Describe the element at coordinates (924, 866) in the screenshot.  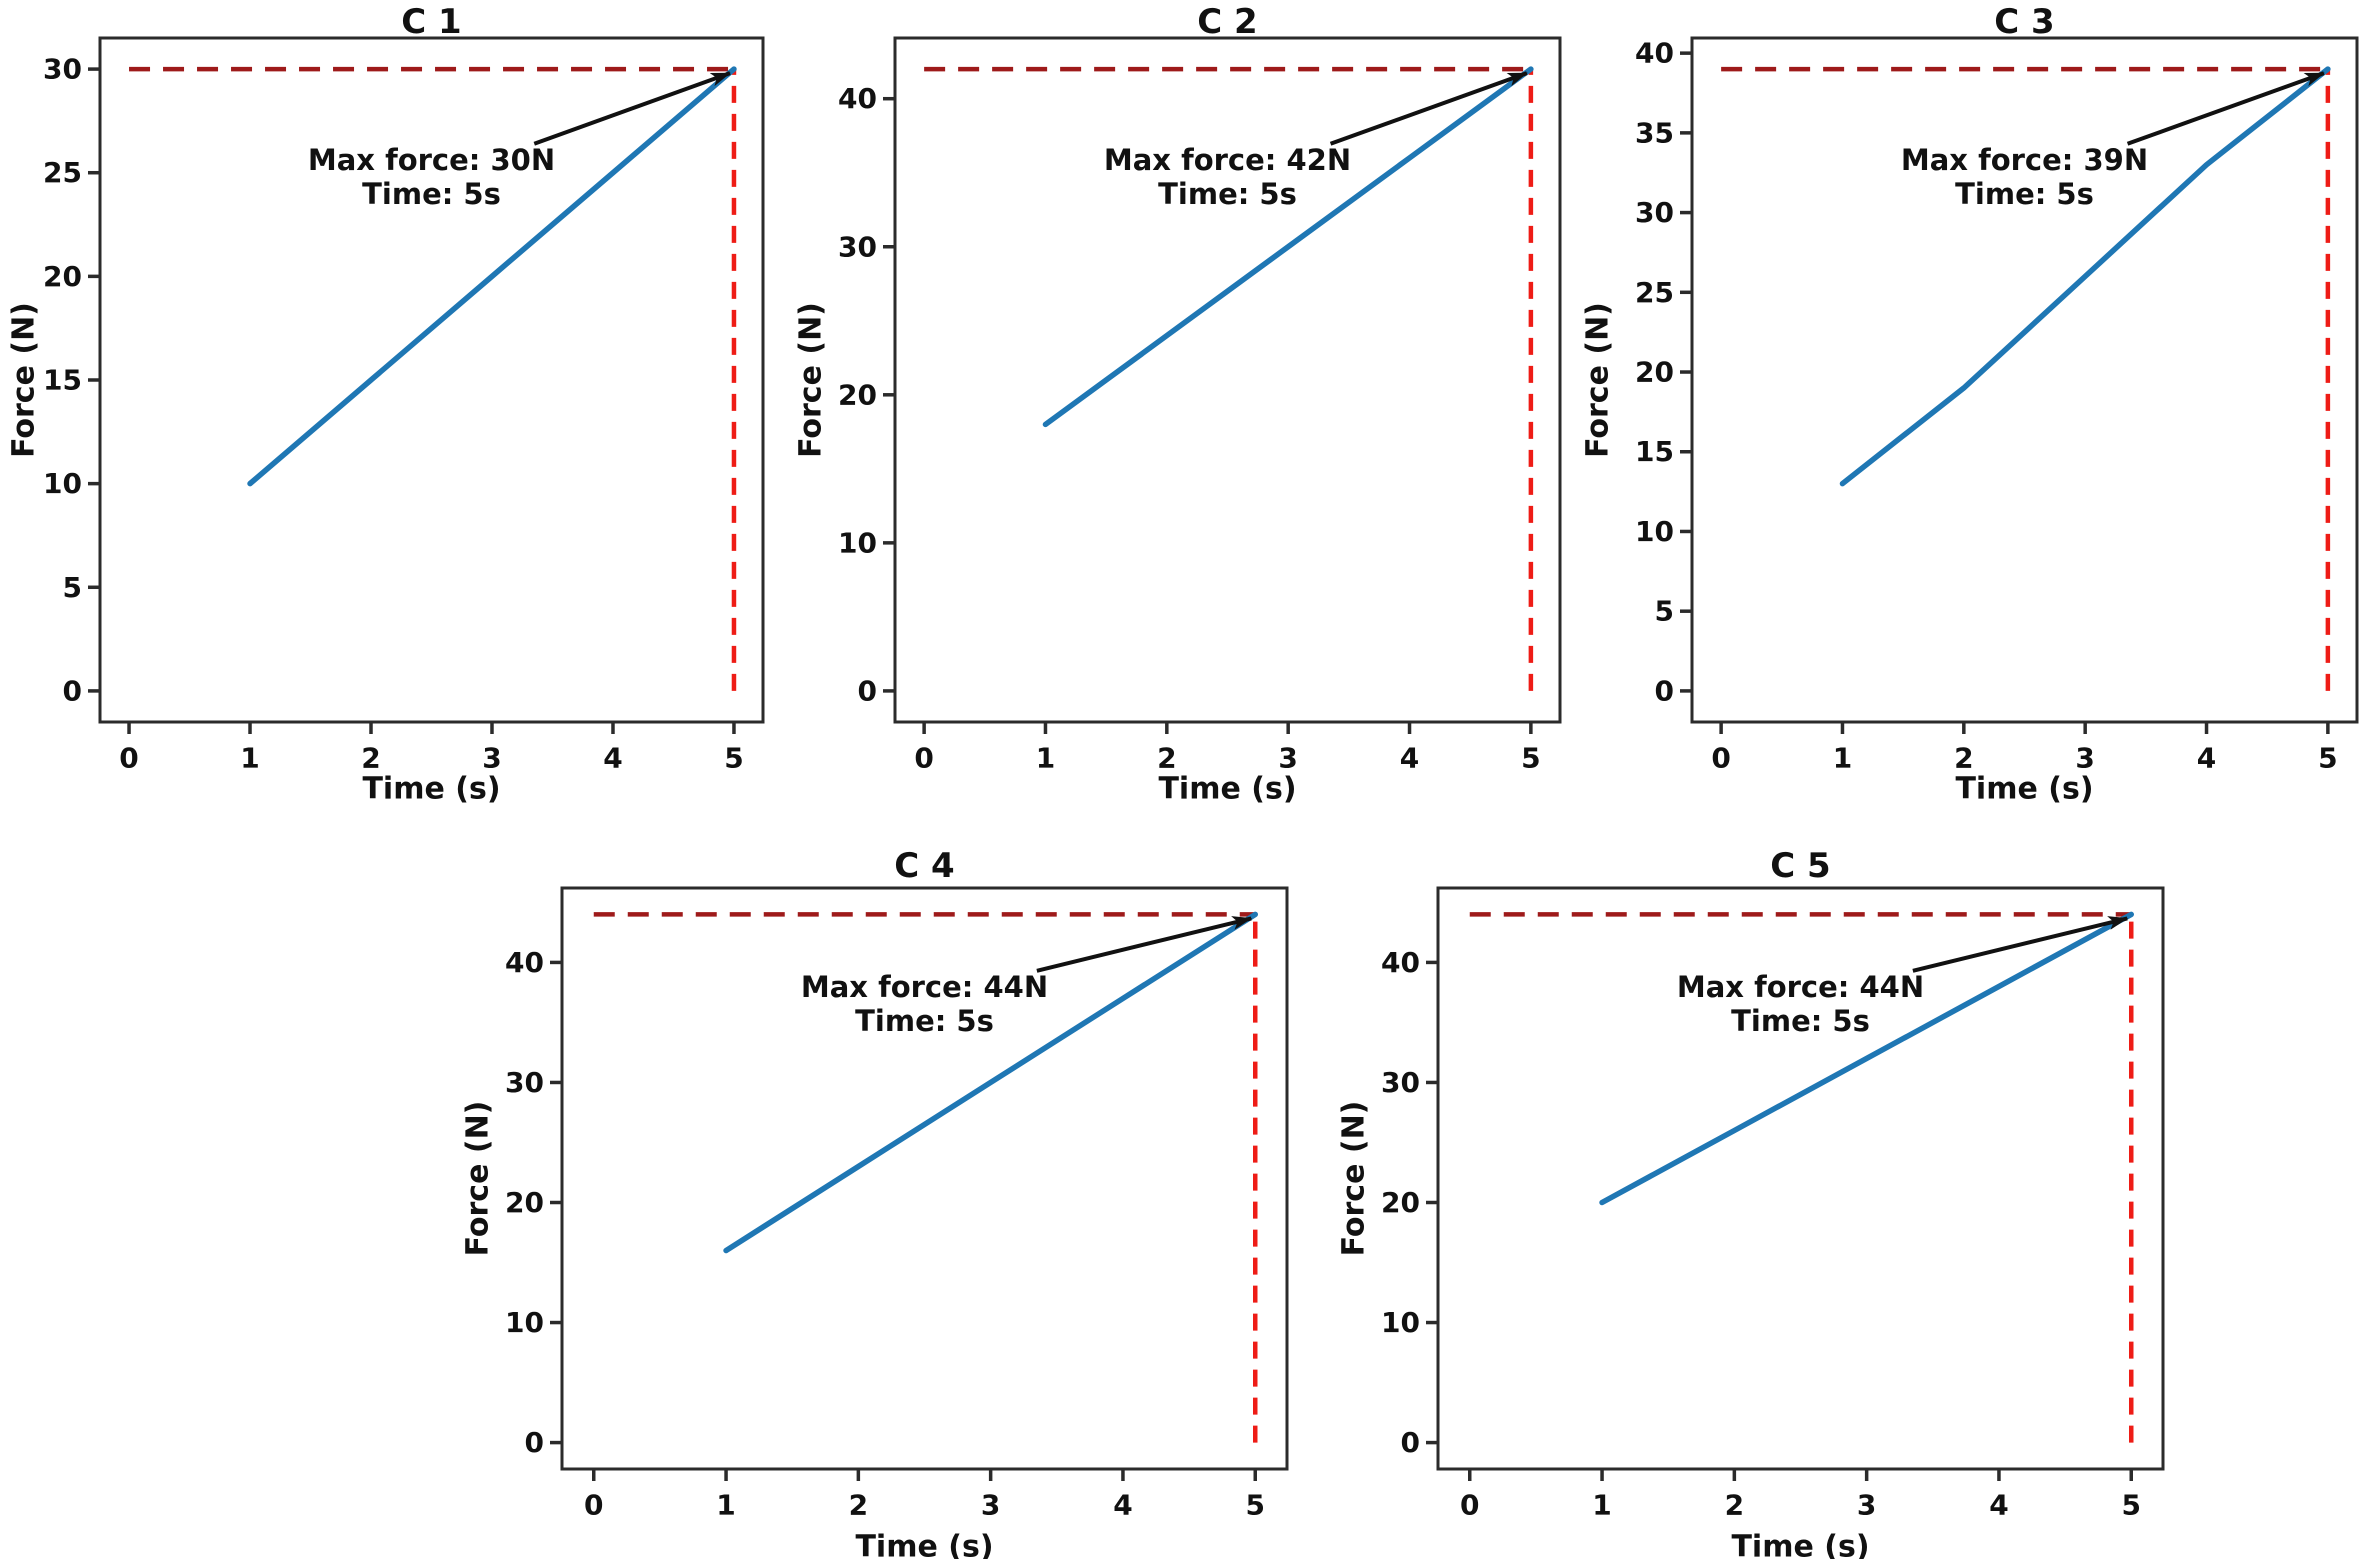
I see `subplot-title: C 4` at that location.